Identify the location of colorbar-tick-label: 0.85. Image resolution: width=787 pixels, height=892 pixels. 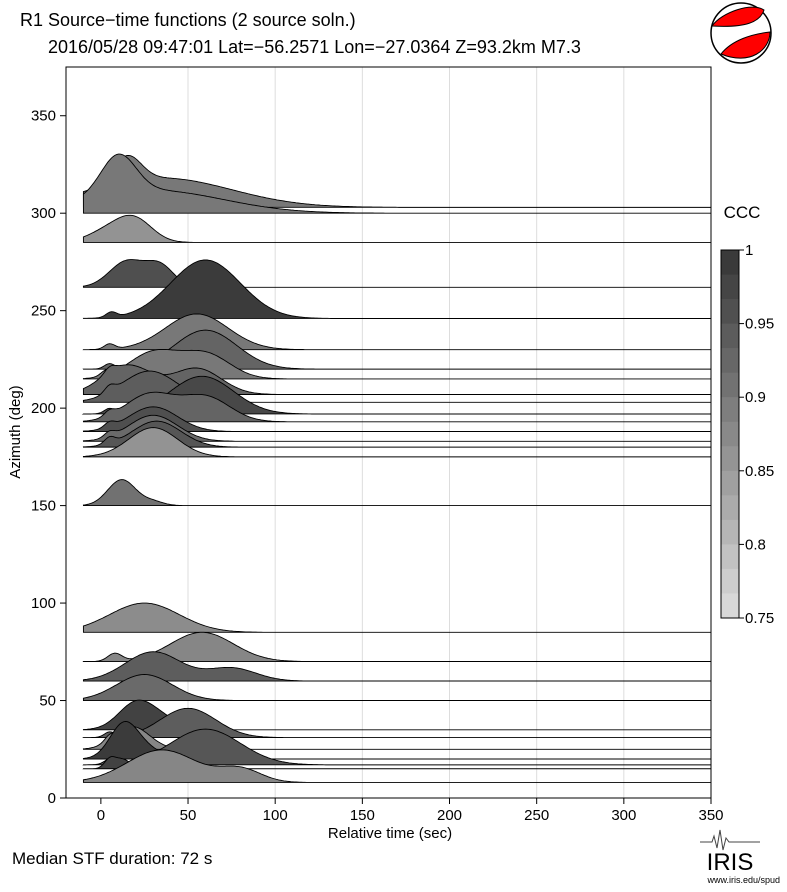
(759, 471).